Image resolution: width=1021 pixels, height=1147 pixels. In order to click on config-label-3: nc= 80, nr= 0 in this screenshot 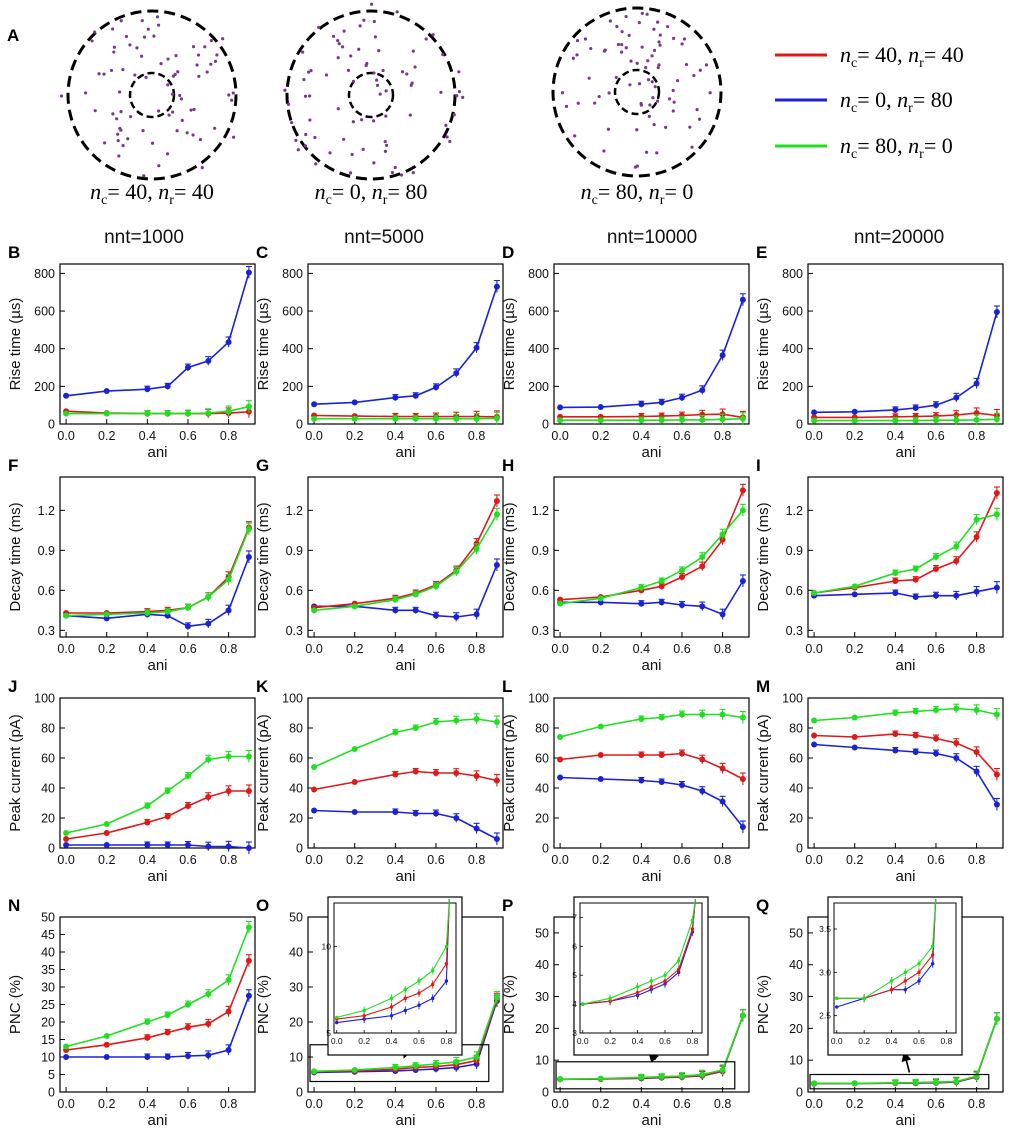, I will do `click(637, 193)`.